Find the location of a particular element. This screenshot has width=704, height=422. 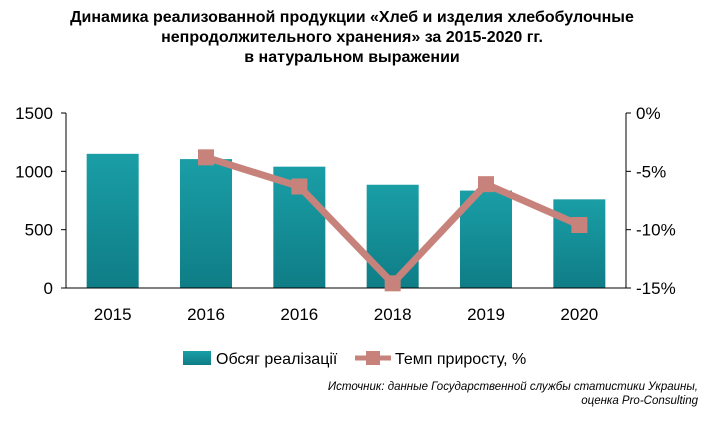

legend-line-marker is located at coordinates (373, 358).